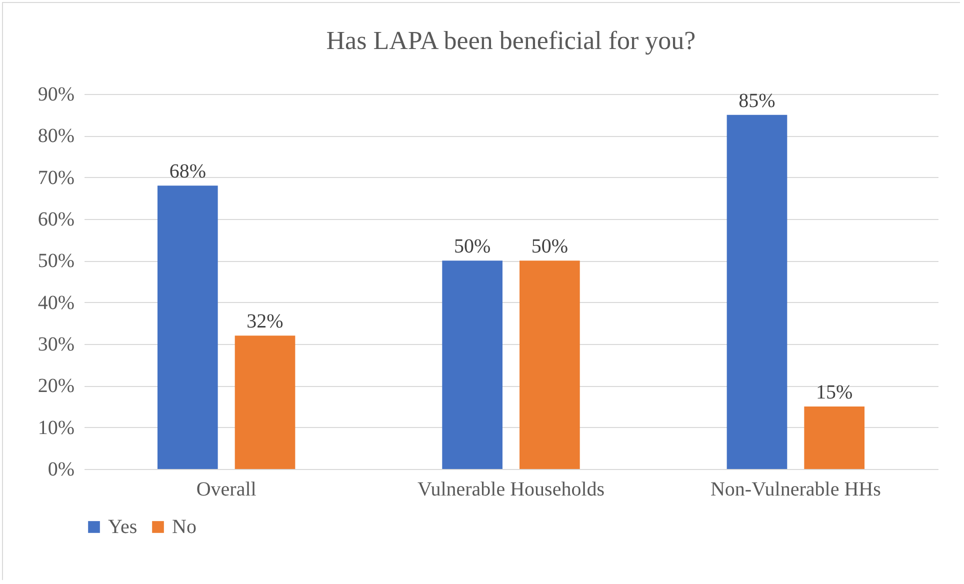  I want to click on x-tick-label: Vulnerable Households, so click(511, 489).